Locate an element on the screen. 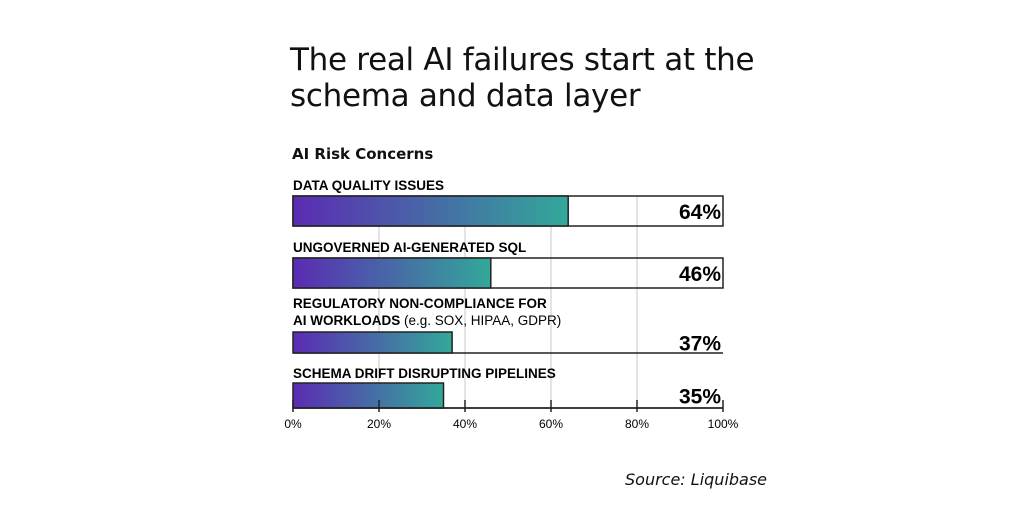 The width and height of the screenshot is (1024, 512). category-label: DATA QUALITY ISSUES is located at coordinates (368, 185).